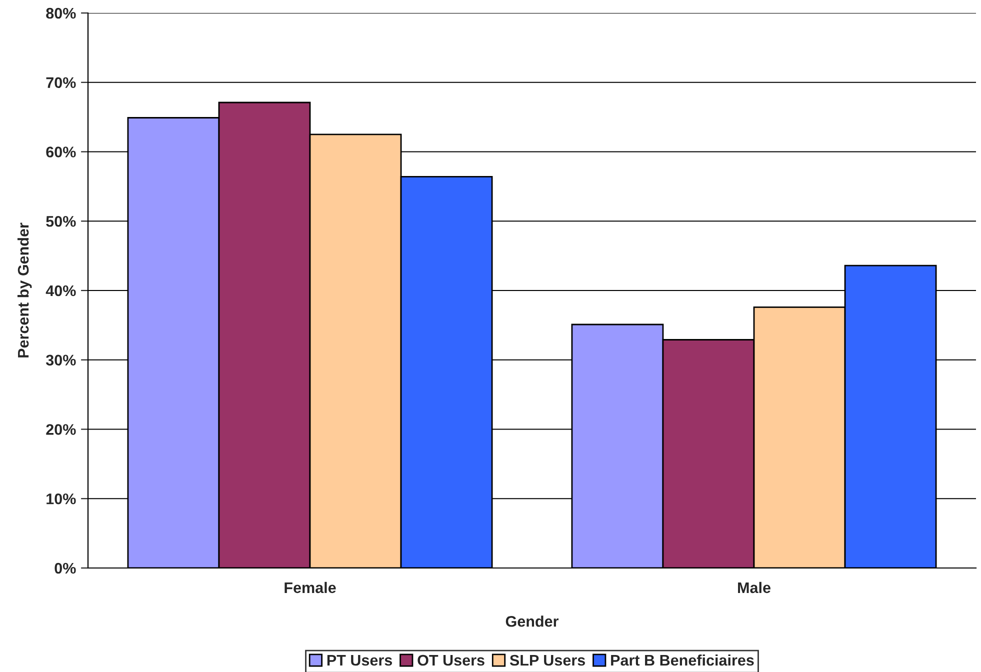 The image size is (981, 672). I want to click on y-tick-label: 80%, so click(61, 13).